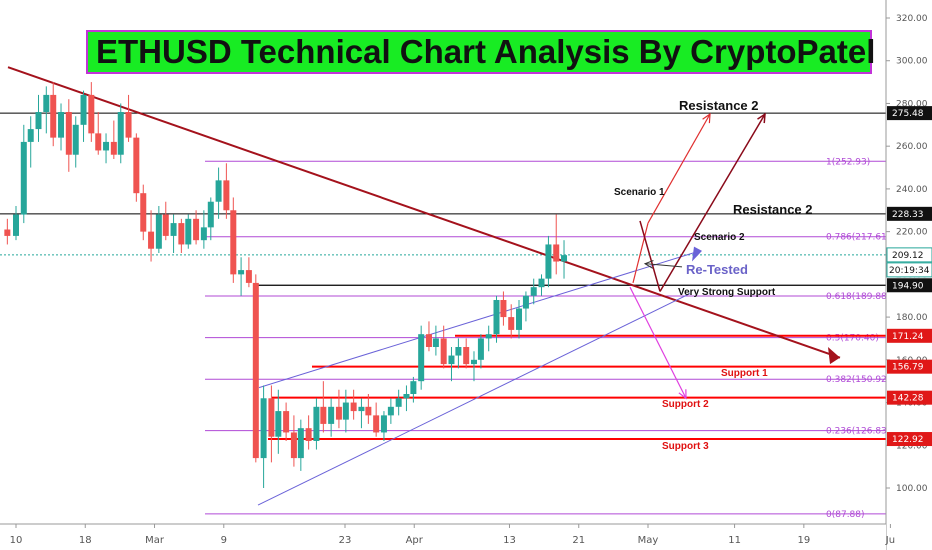  What do you see at coordinates (803, 540) in the screenshot?
I see `time-tick-label: 19` at bounding box center [803, 540].